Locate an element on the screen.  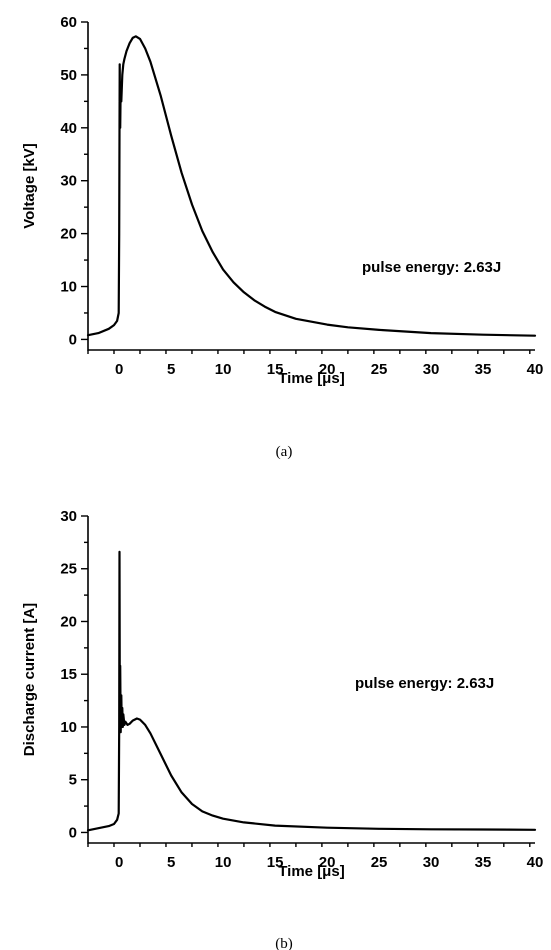
y-tick-label: 25 is located at coordinates (68, 569).